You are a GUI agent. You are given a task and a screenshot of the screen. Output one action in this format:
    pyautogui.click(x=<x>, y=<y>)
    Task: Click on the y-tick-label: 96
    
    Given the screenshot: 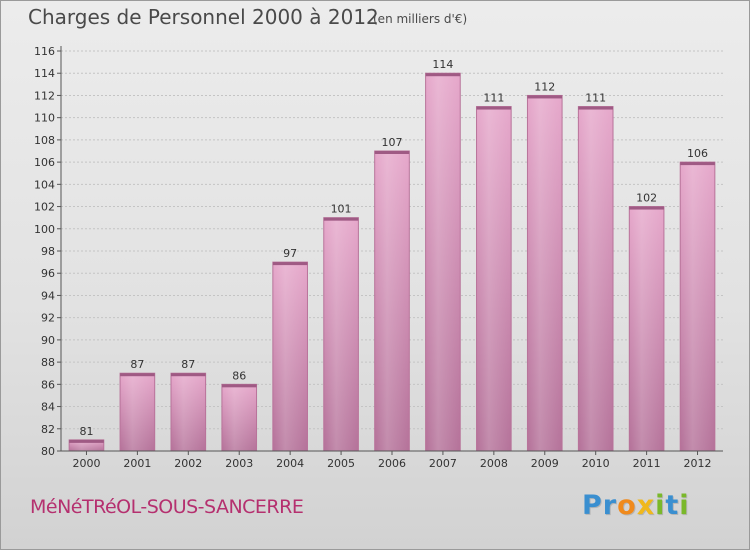 What is the action you would take?
    pyautogui.click(x=48, y=273)
    